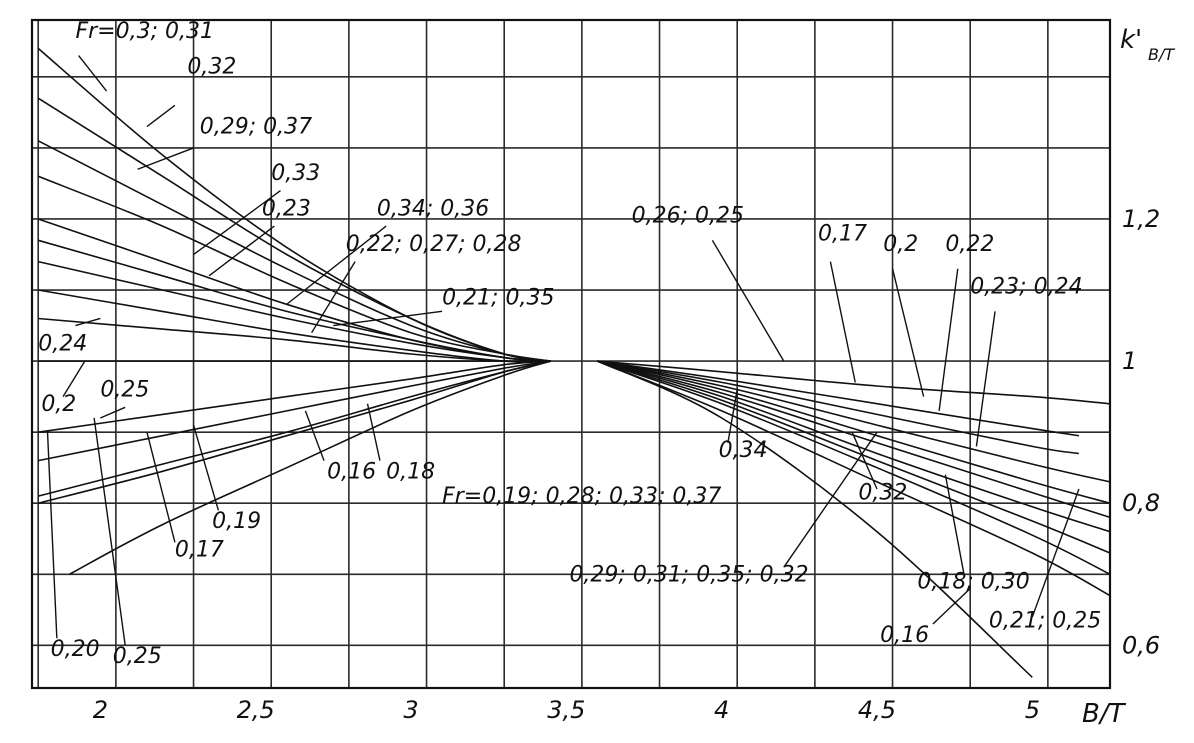 This screenshot has height=743, width=1194. Describe the element at coordinates (1129, 361) in the screenshot. I see `y-tick-label: 1` at that location.